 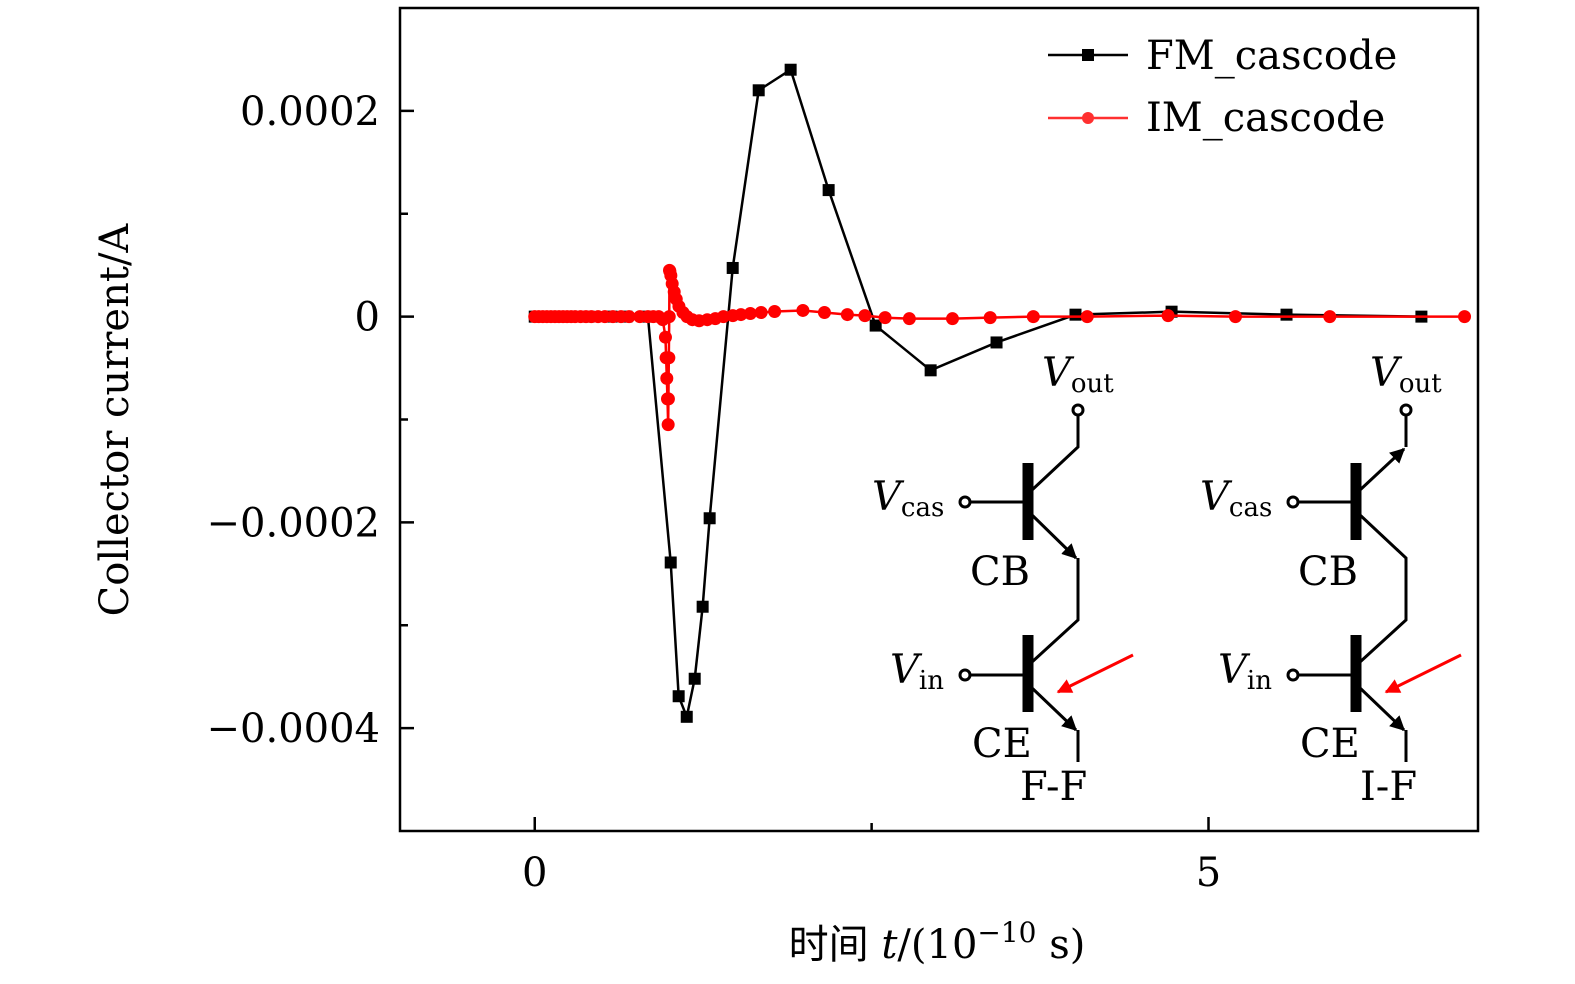 I want to click on circuit-ff, so click(x=1046, y=582).